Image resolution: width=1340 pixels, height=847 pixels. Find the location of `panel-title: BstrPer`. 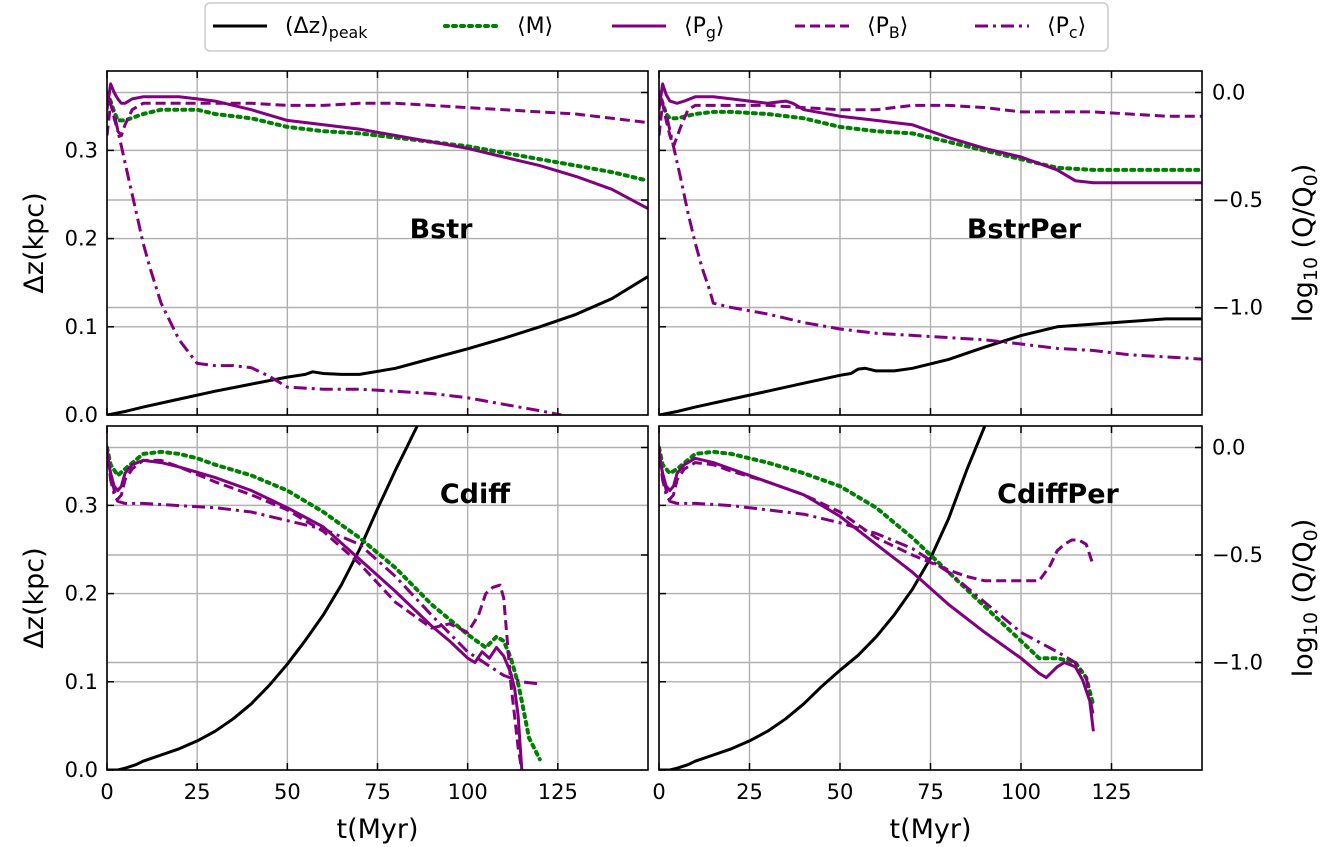

panel-title: BstrPer is located at coordinates (1024, 229).